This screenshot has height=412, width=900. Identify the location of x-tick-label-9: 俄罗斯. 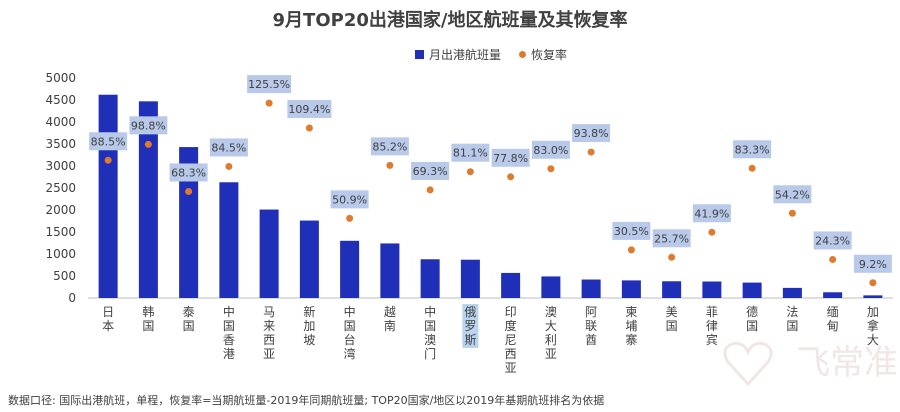
(470, 326).